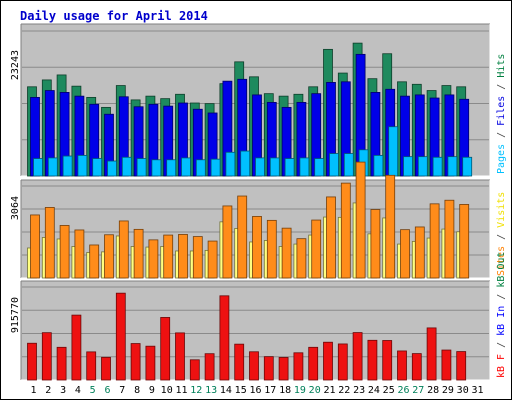 This screenshot has width=512, height=400. Describe the element at coordinates (167, 390) in the screenshot. I see `day-label-10: 10` at that location.